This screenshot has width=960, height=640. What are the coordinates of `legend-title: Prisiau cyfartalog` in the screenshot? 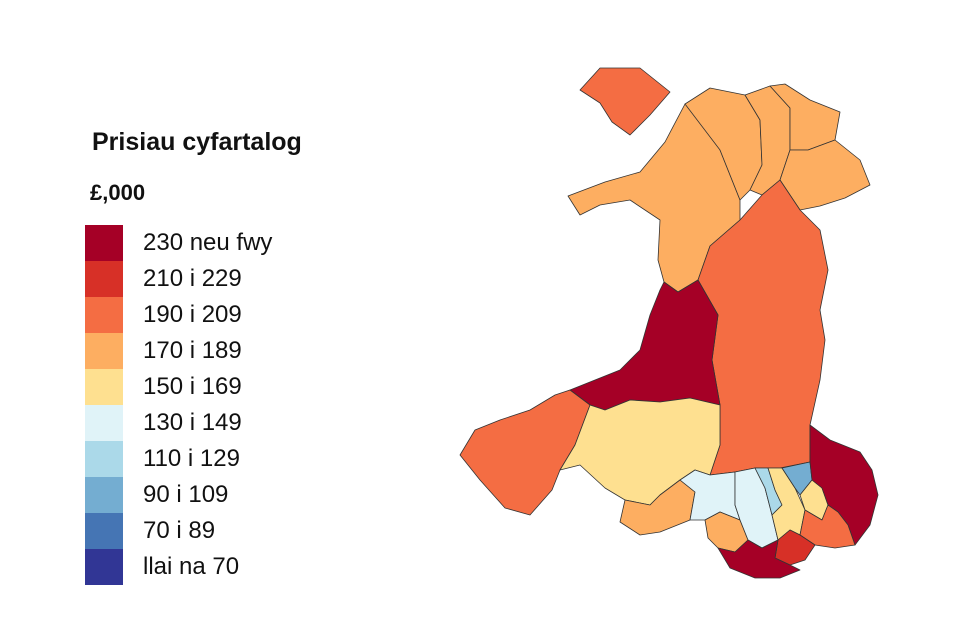 It's located at (197, 142).